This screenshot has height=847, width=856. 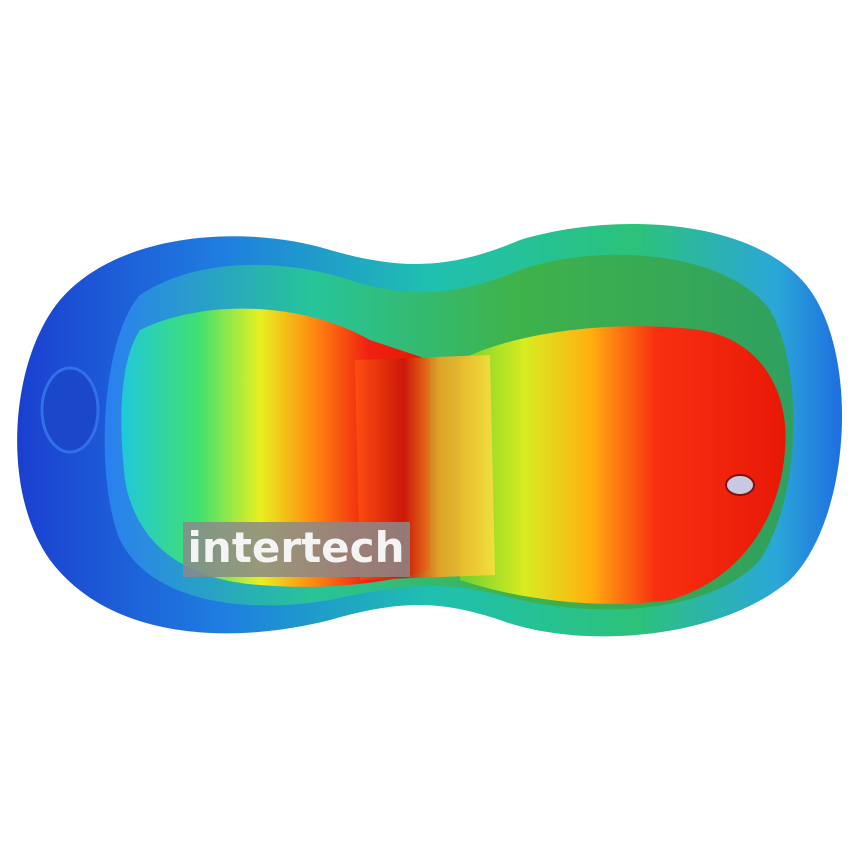 I want to click on drain, so click(x=740, y=485).